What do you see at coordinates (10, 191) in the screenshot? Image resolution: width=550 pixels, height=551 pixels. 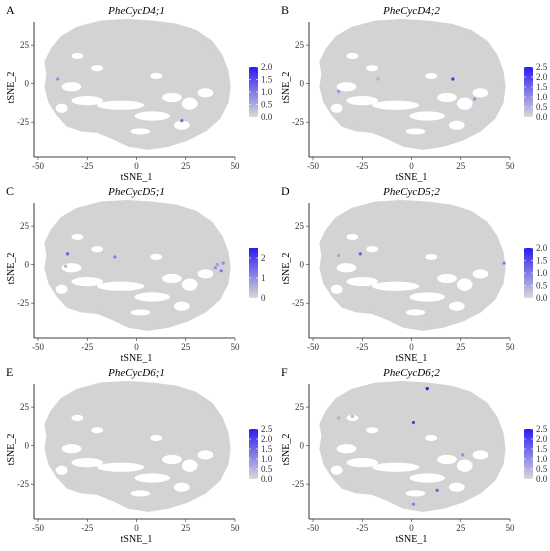 I see `panel-letter: C` at bounding box center [10, 191].